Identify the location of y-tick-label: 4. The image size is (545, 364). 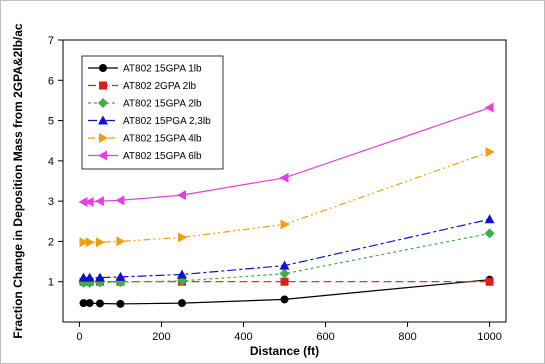
(51, 162).